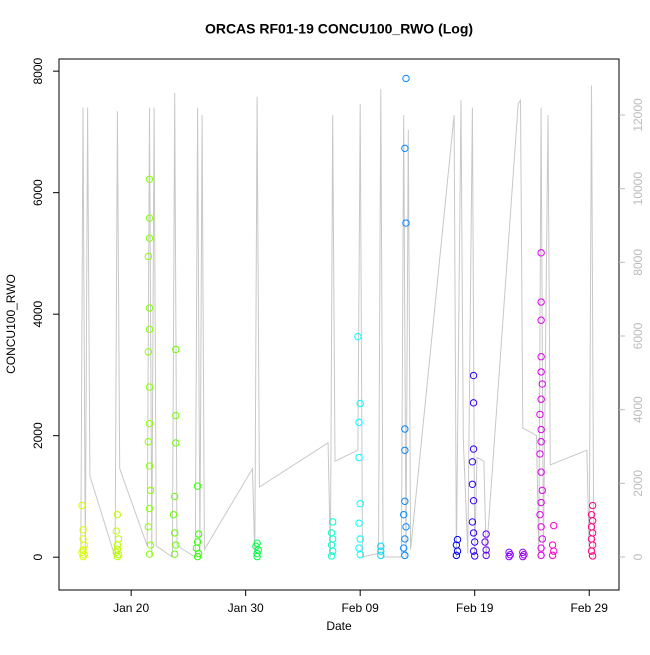  What do you see at coordinates (38, 192) in the screenshot?
I see `y-tick-label: 6000` at bounding box center [38, 192].